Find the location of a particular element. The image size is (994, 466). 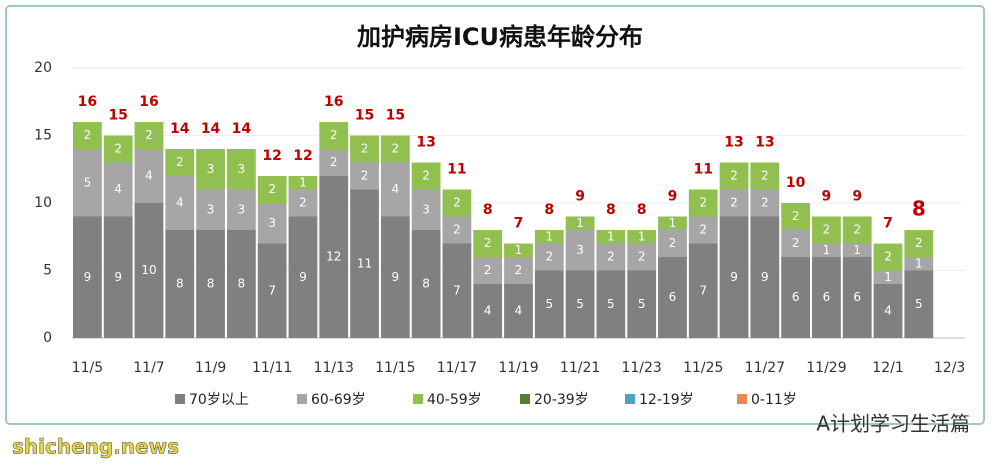

x-tick-label: 11/9 is located at coordinates (210, 368).